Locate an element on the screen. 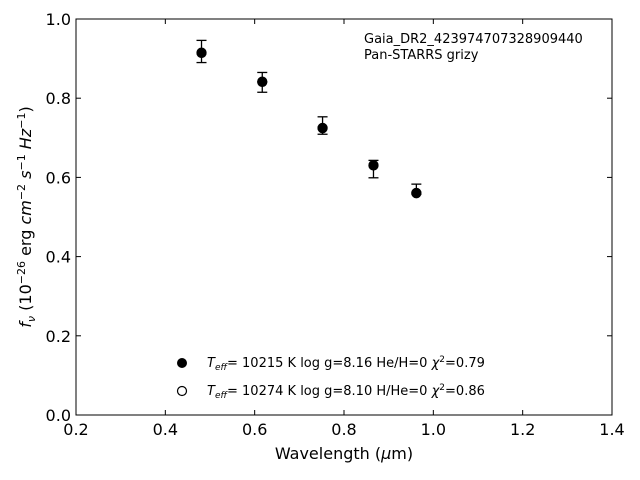  annotation-survey: Pan-STARRS grizy is located at coordinates (421, 55).